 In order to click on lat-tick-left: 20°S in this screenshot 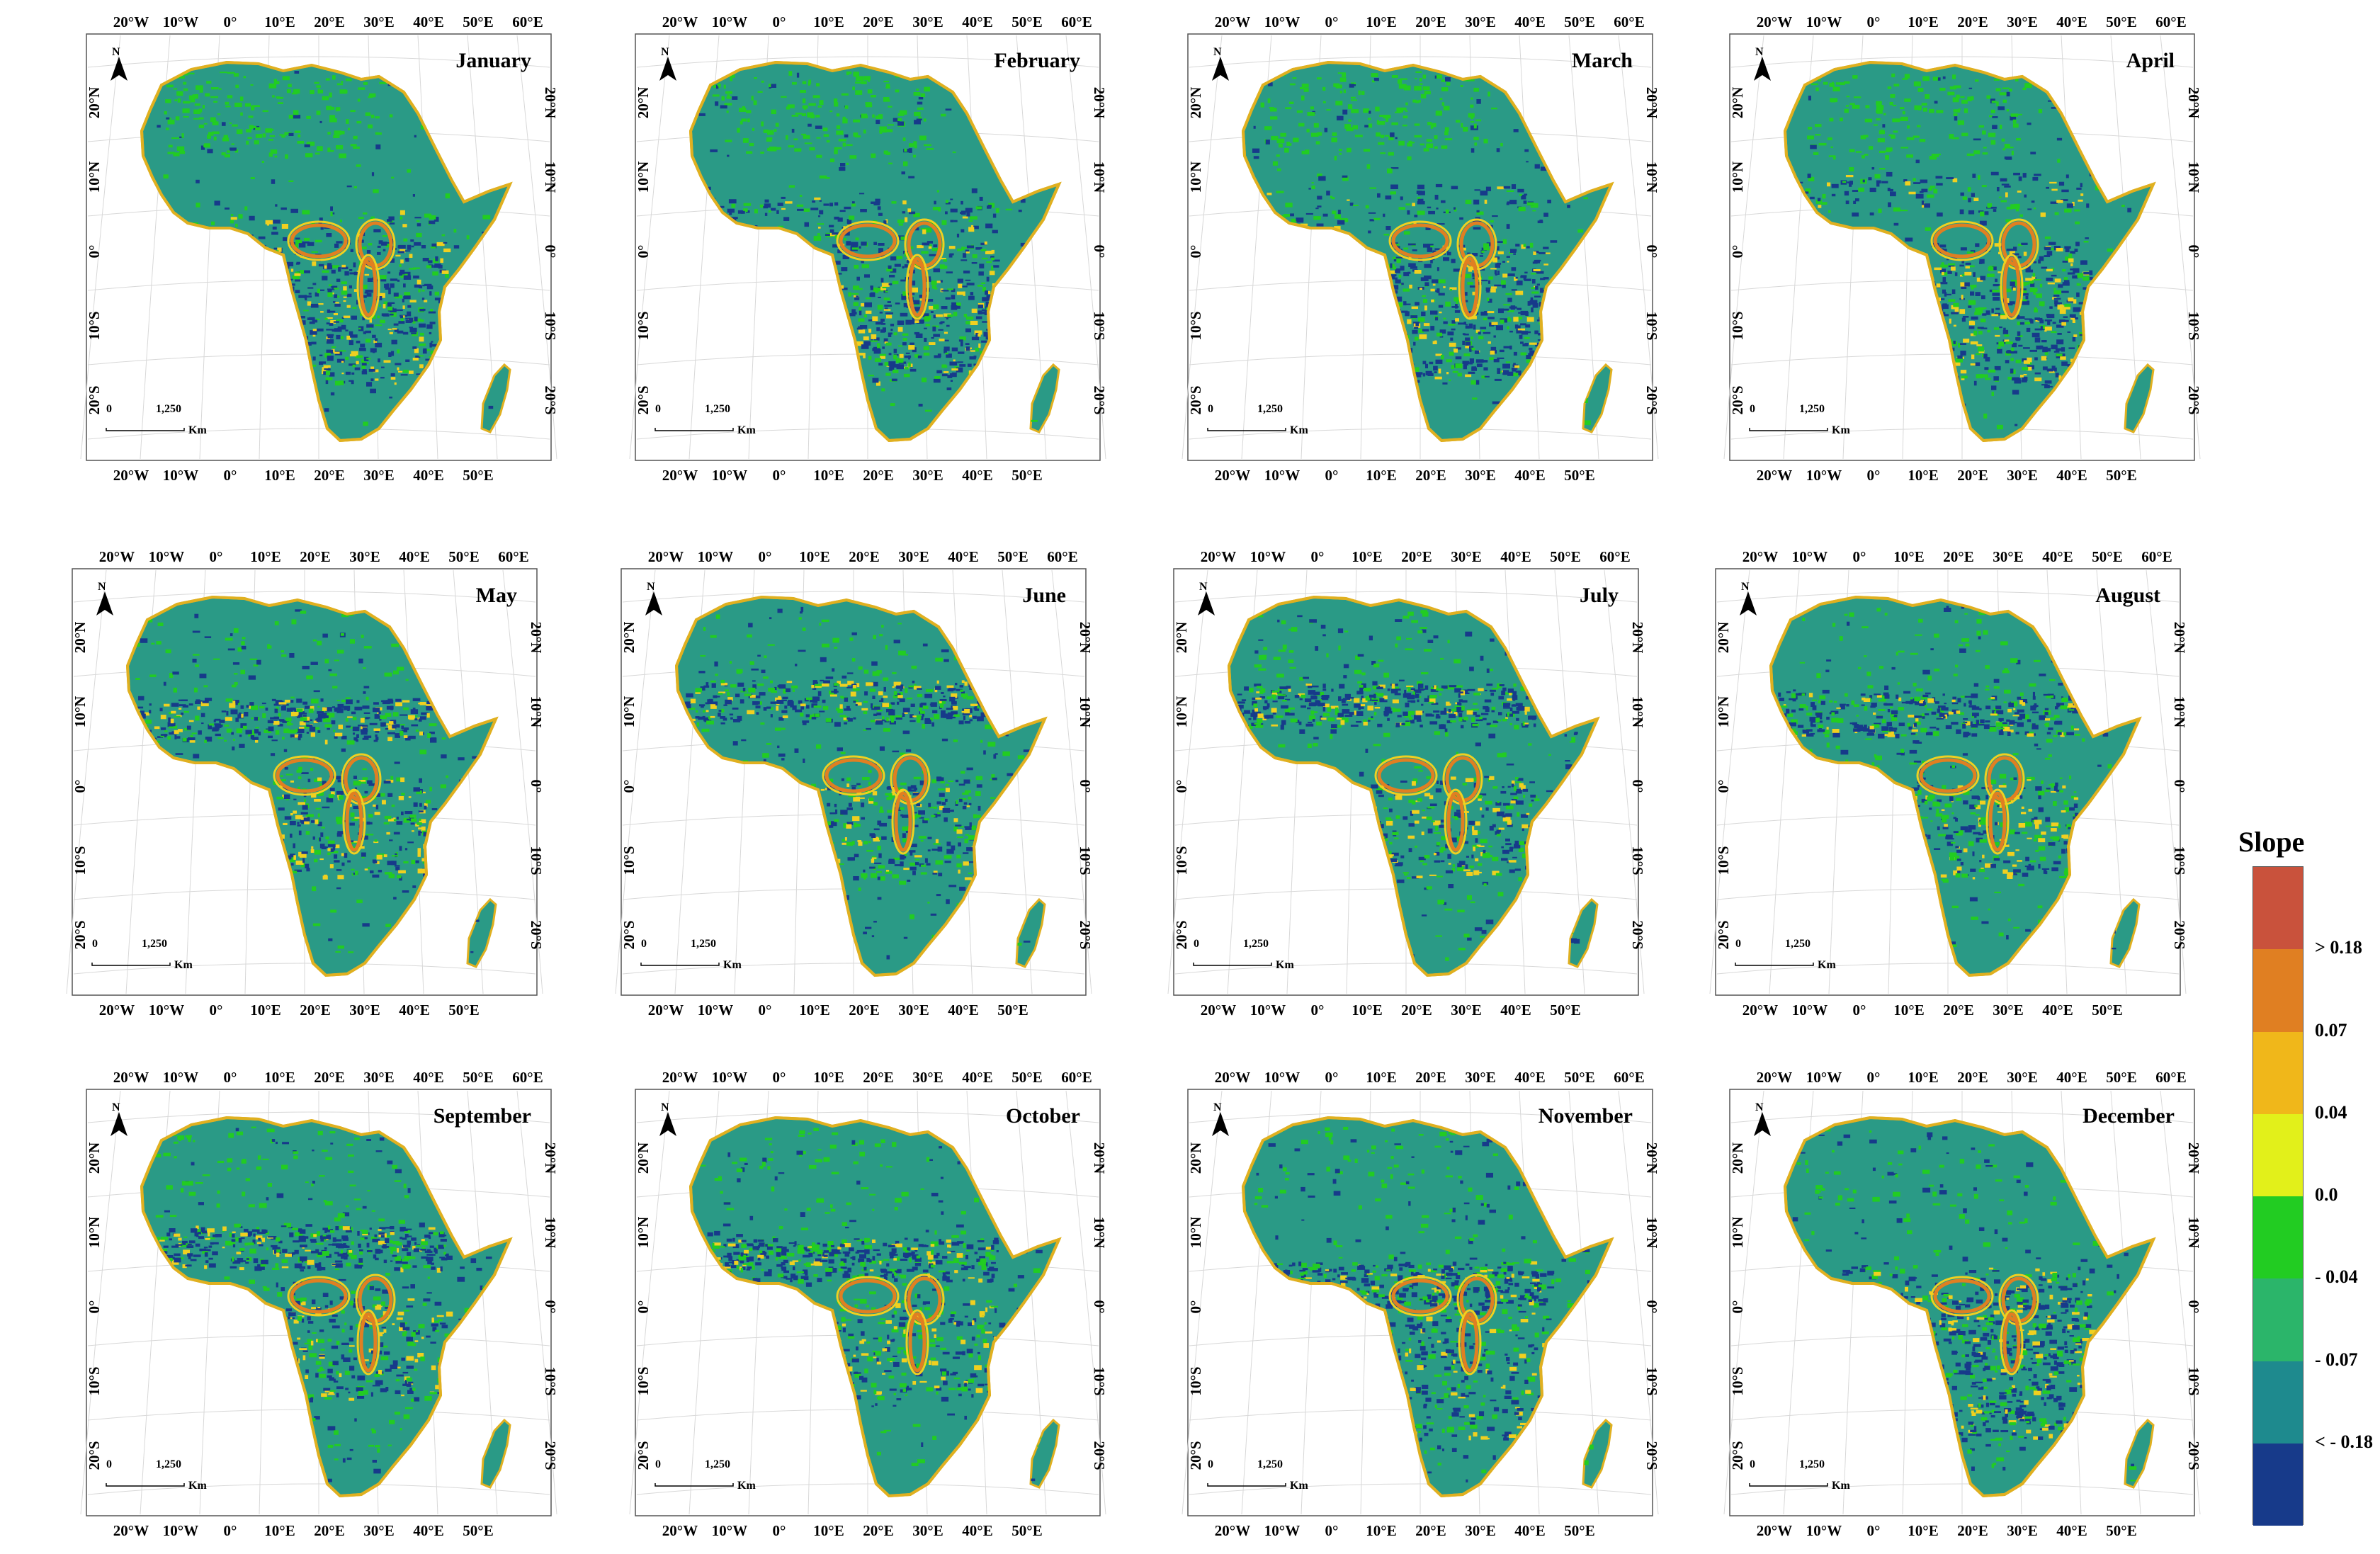, I will do `click(94, 399)`.